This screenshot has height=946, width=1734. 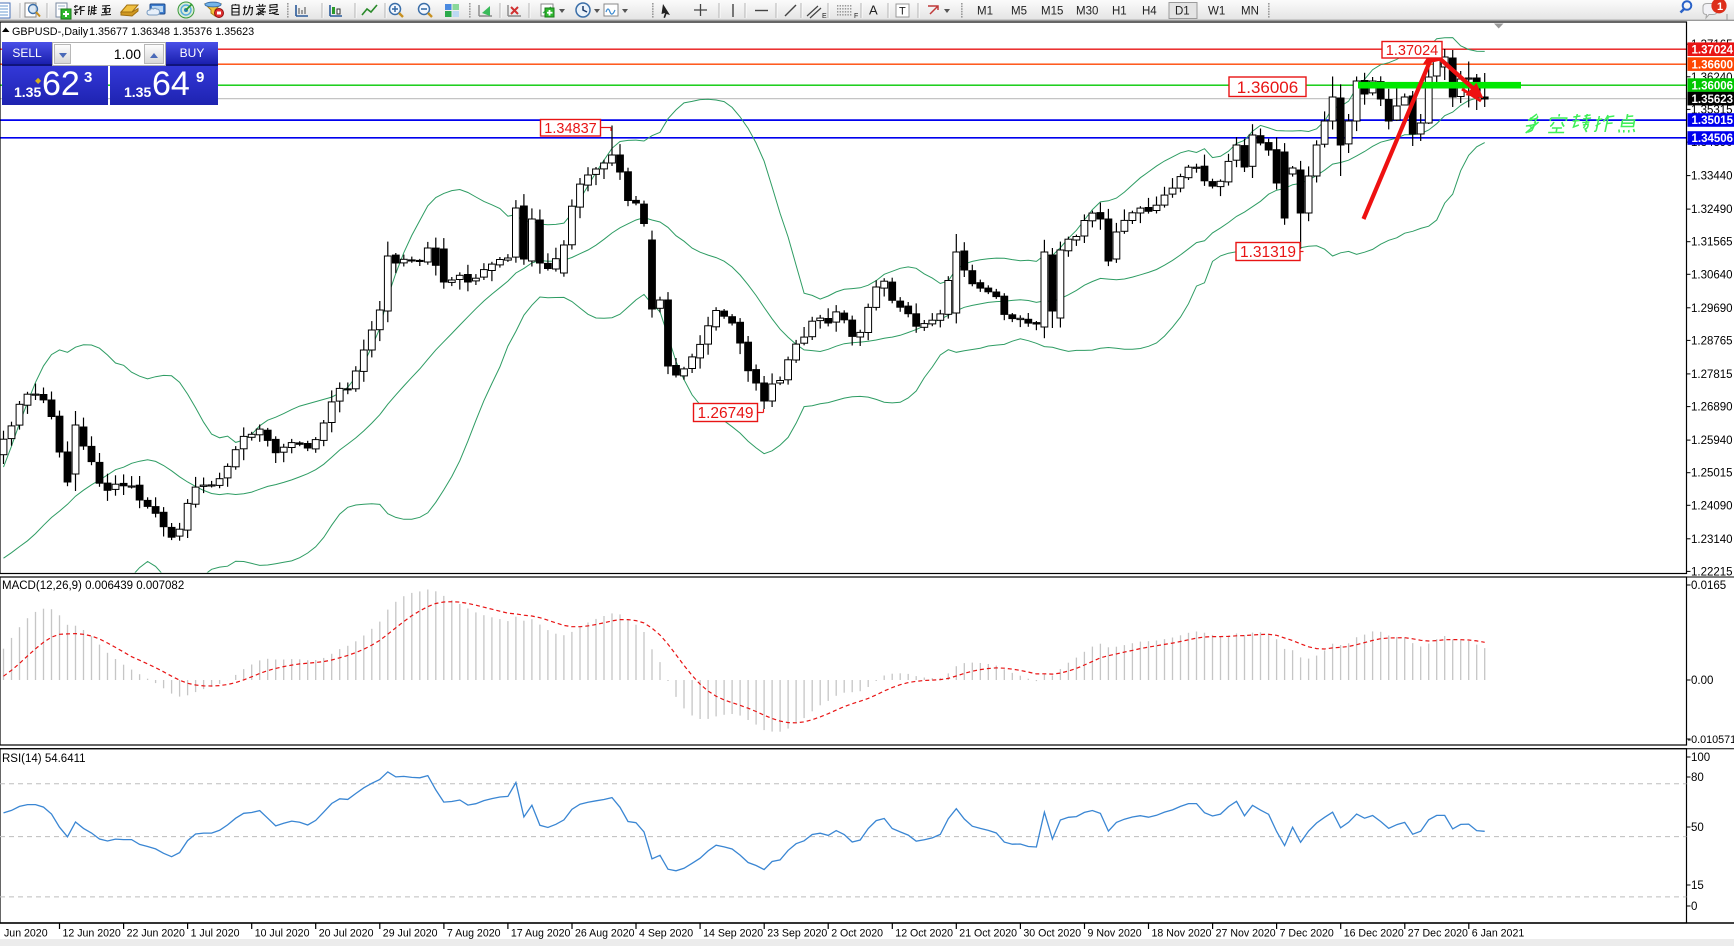 I want to click on svg-text: 1.27815, so click(x=1712, y=375).